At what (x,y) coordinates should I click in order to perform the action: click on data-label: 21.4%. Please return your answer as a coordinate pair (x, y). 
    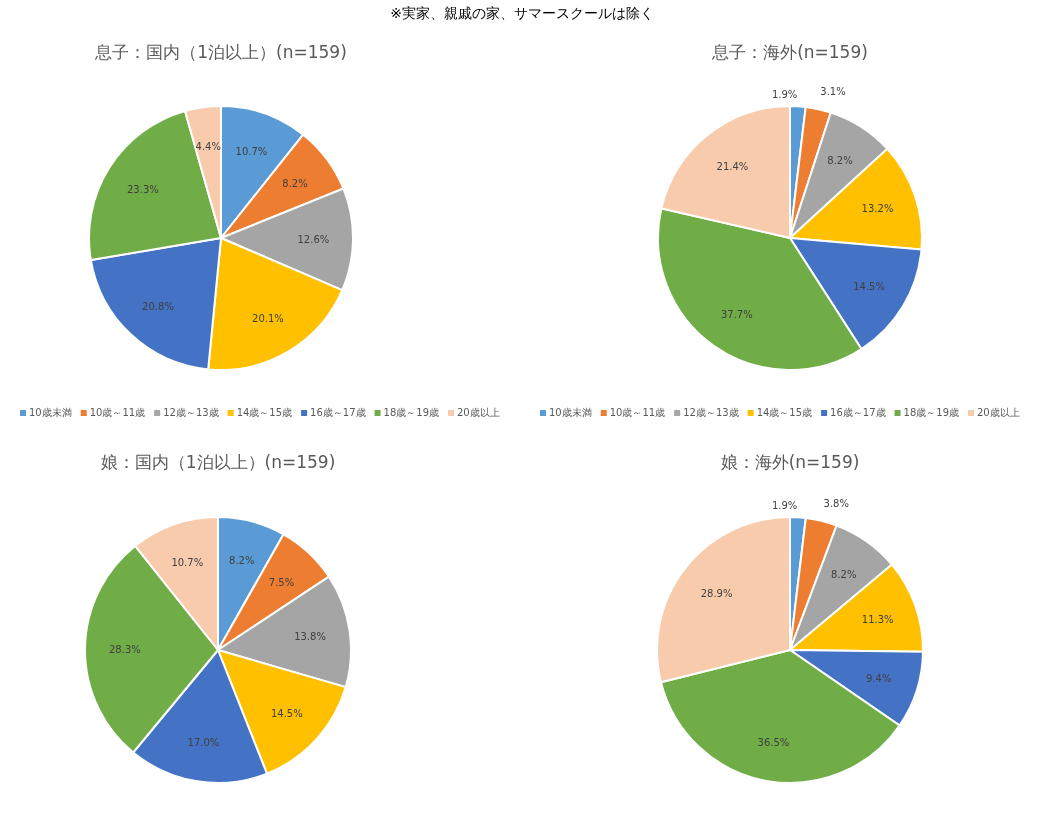
    Looking at the image, I should click on (732, 166).